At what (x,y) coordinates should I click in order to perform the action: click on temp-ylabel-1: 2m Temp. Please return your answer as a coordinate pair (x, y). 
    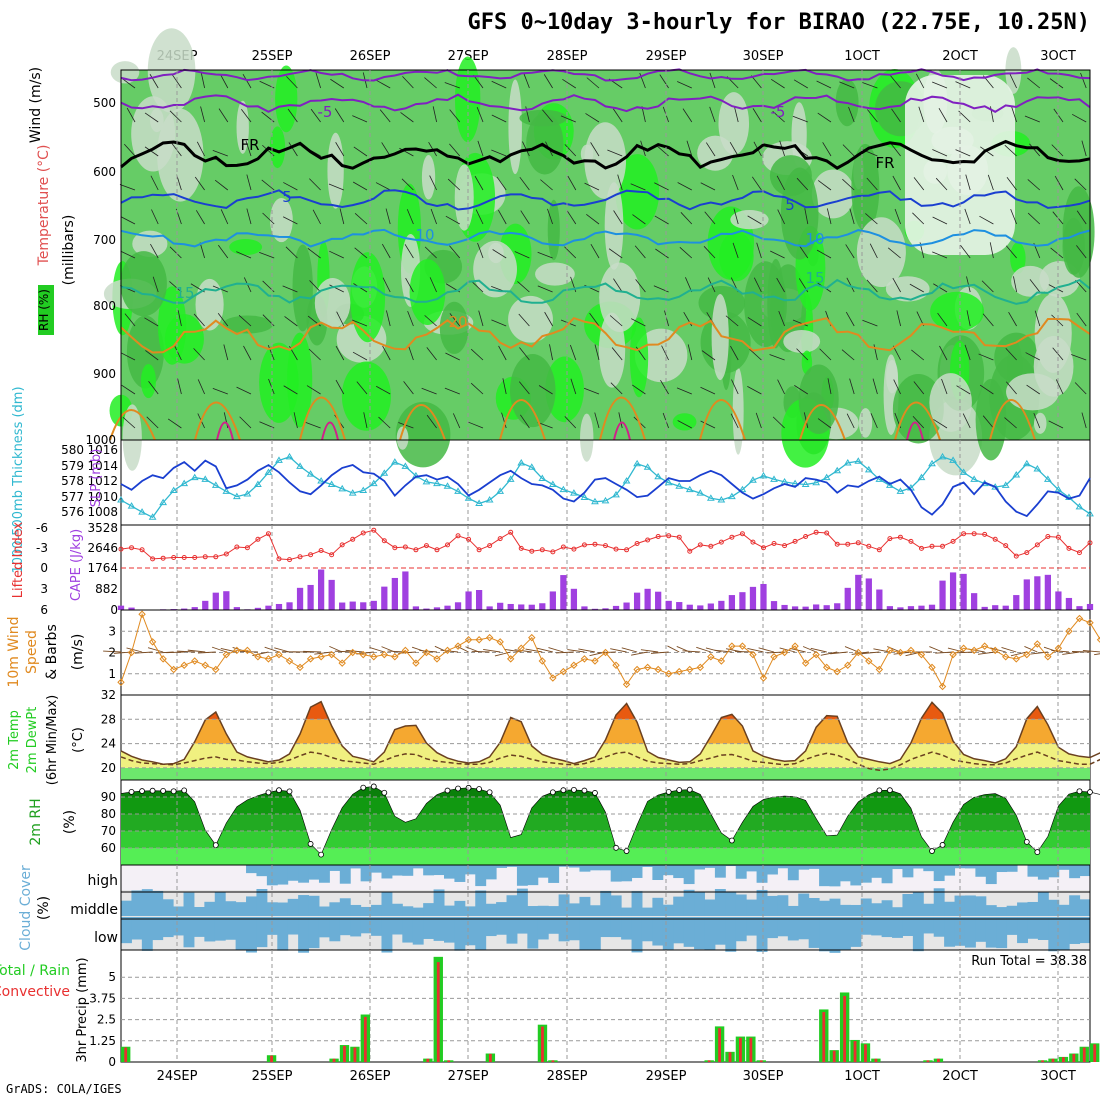
    Looking at the image, I should click on (14, 740).